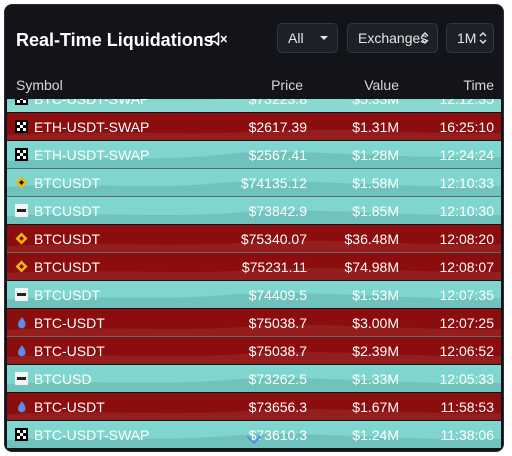 This screenshot has height=456, width=512. Describe the element at coordinates (375, 155) in the screenshot. I see `row-value: $1.28M` at that location.